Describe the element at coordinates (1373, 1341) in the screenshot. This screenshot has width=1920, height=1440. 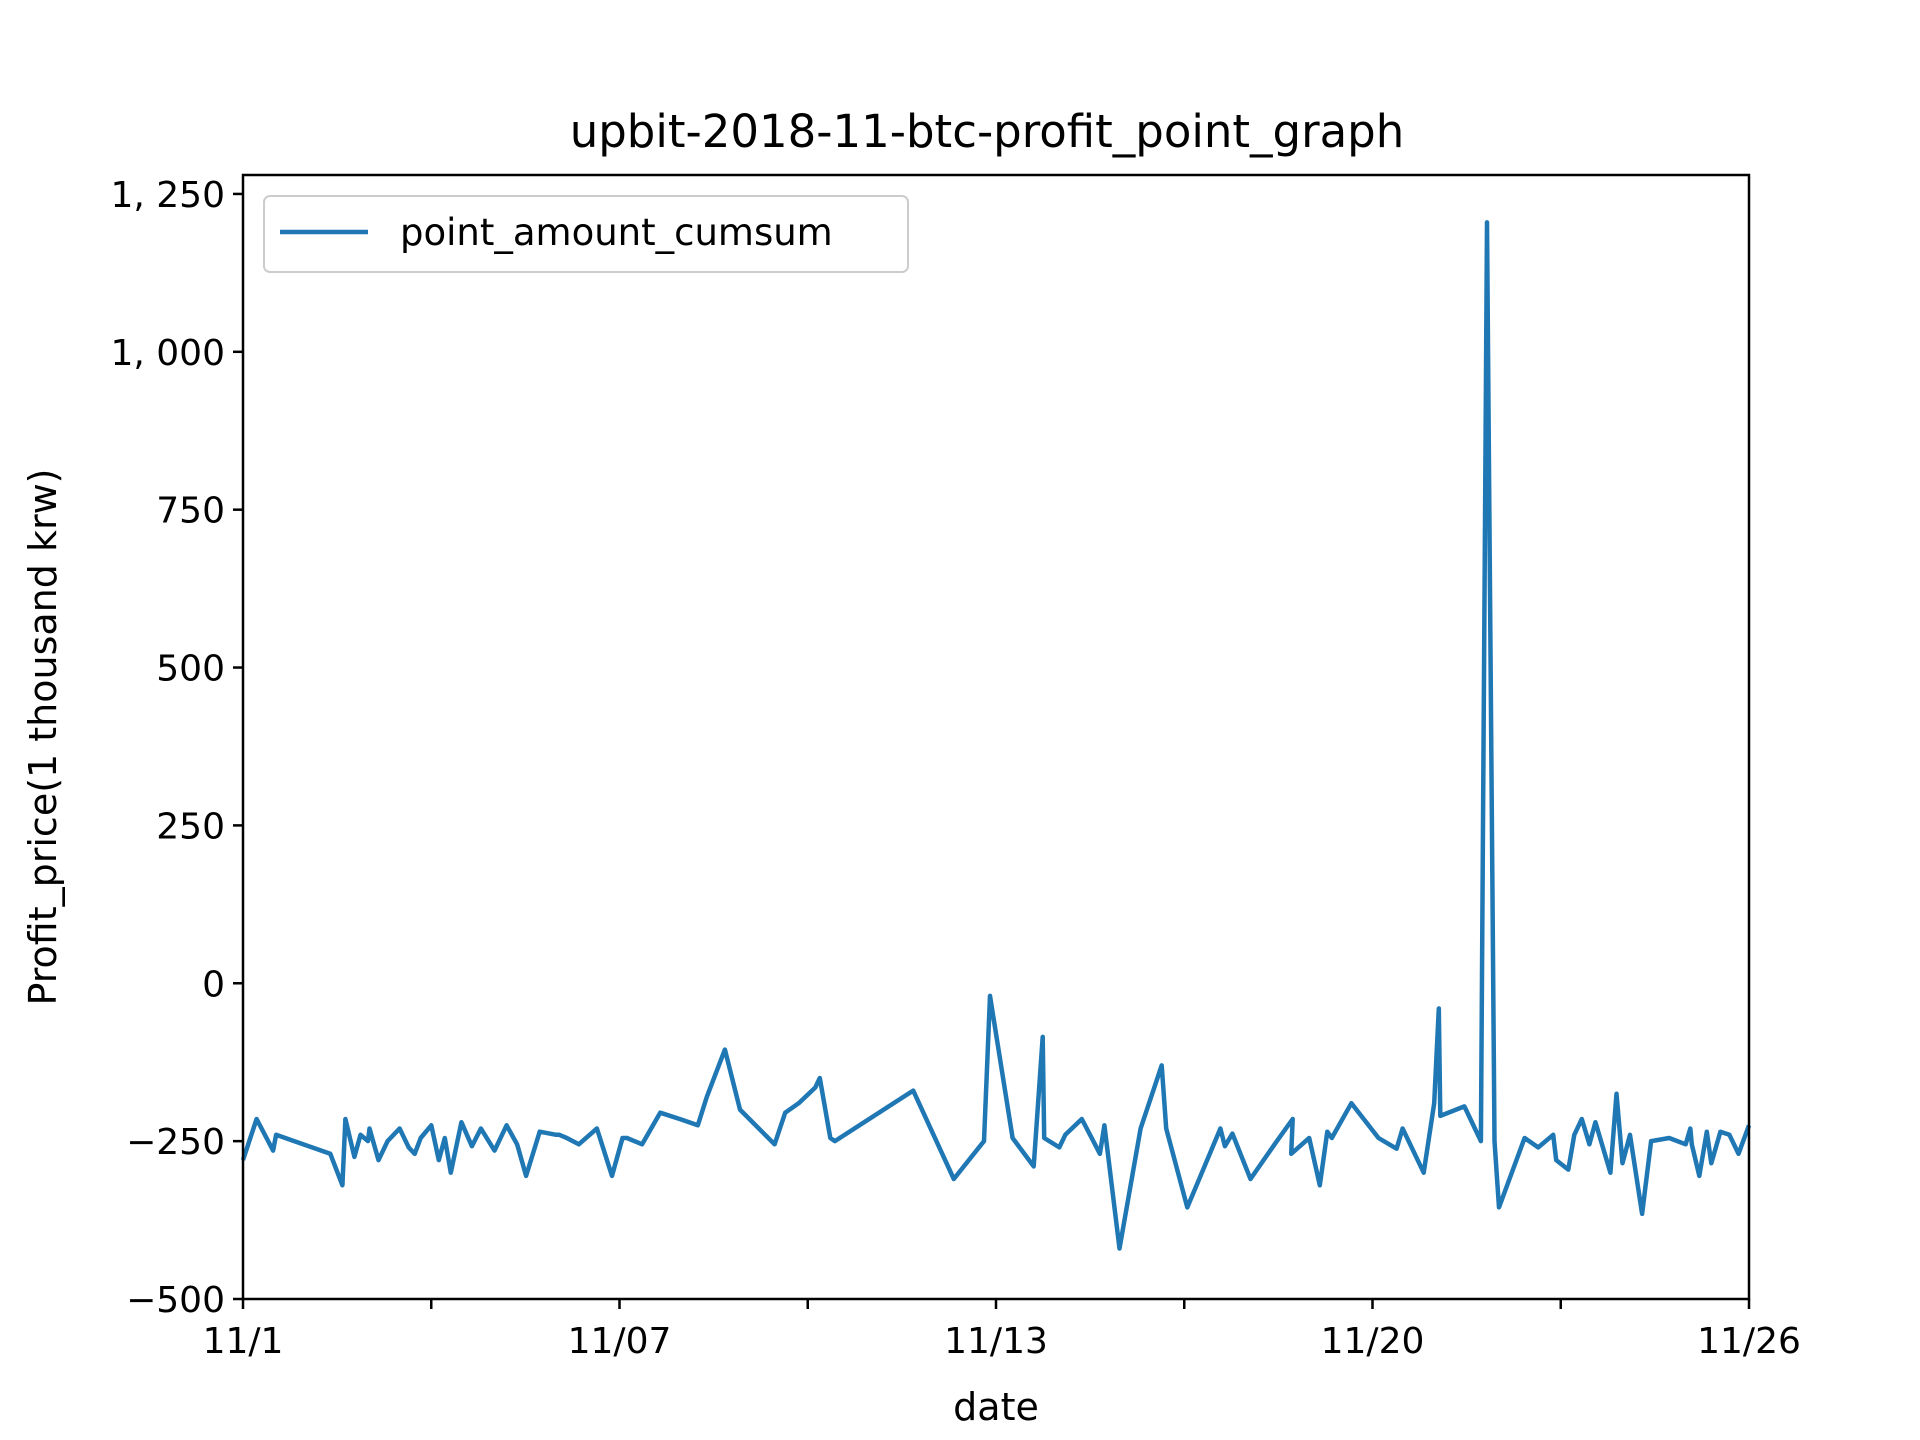
I see `x-tick-label: 11/20` at that location.